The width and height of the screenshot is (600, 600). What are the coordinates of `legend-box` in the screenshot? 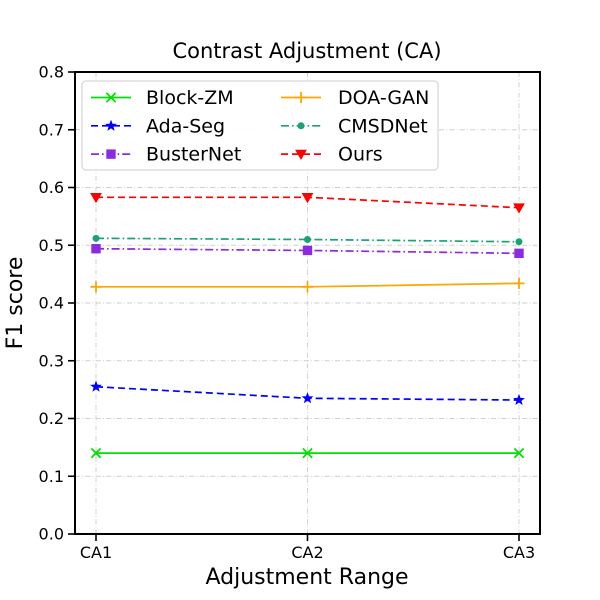 It's located at (260, 125).